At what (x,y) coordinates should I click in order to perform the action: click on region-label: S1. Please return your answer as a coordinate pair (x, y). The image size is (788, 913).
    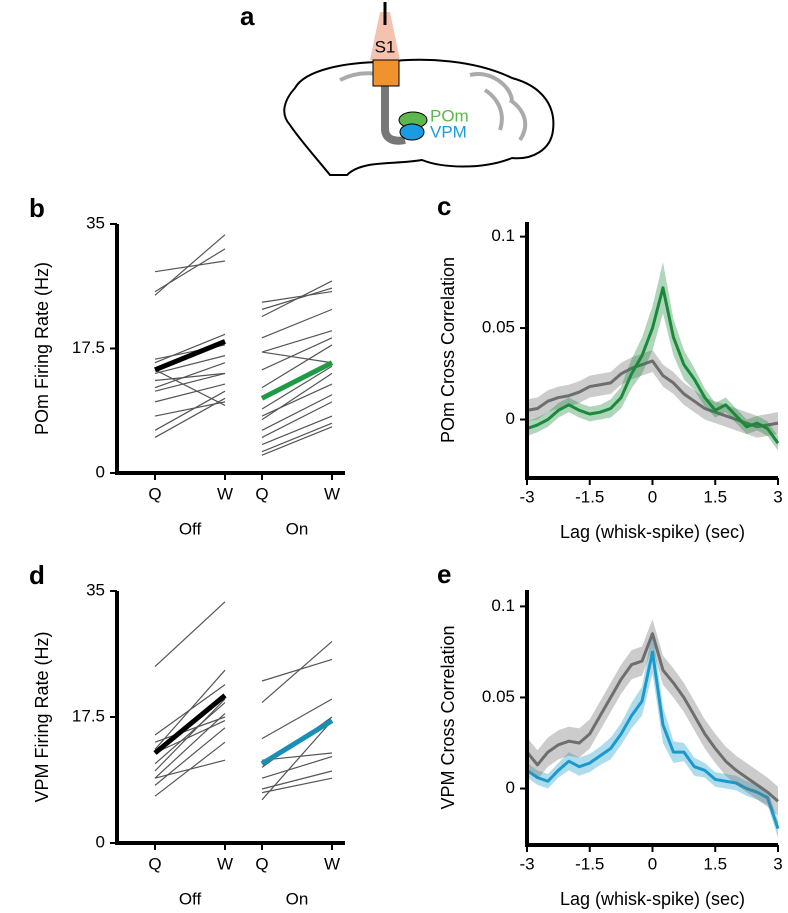
    Looking at the image, I should click on (385, 46).